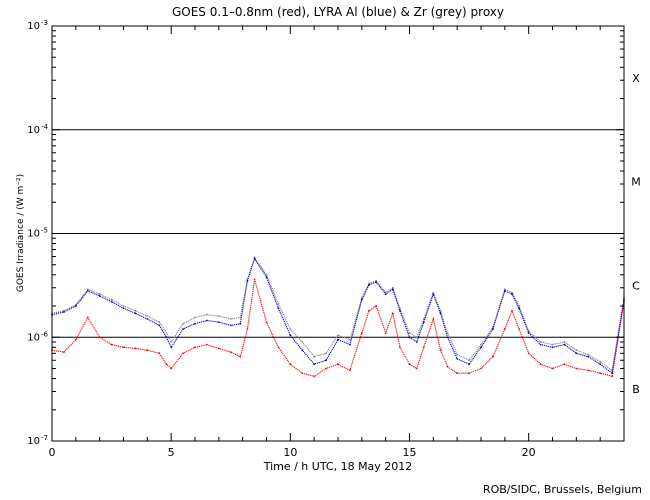 This screenshot has width=650, height=500. What do you see at coordinates (636, 234) in the screenshot?
I see `flare-class-labels: B C M X` at bounding box center [636, 234].